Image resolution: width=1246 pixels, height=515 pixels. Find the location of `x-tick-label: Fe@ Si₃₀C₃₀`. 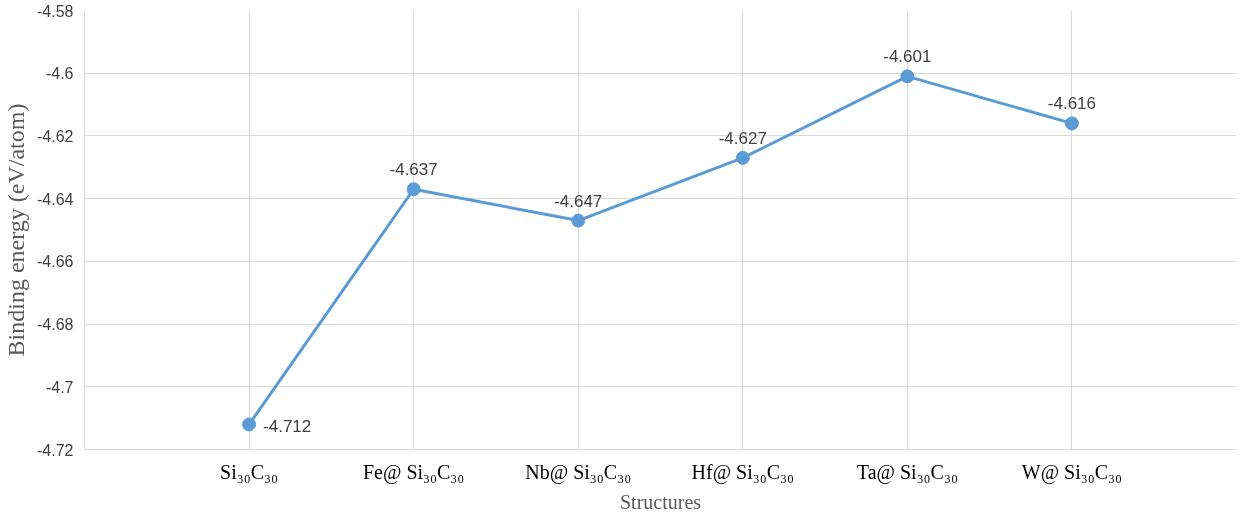

x-tick-label: Fe@ Si₃₀C₃₀ is located at coordinates (413, 472).